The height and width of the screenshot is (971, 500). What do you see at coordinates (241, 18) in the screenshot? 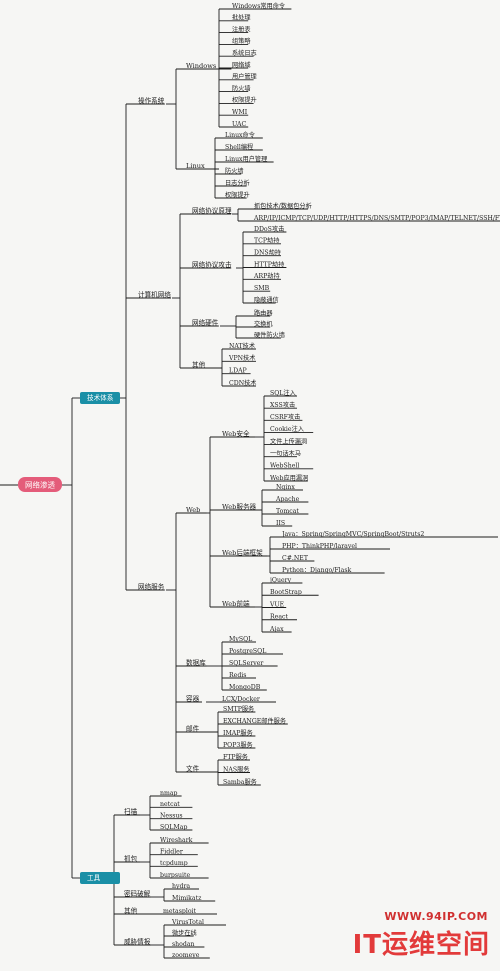
I see `windows-item-2: 批处理` at bounding box center [241, 18].